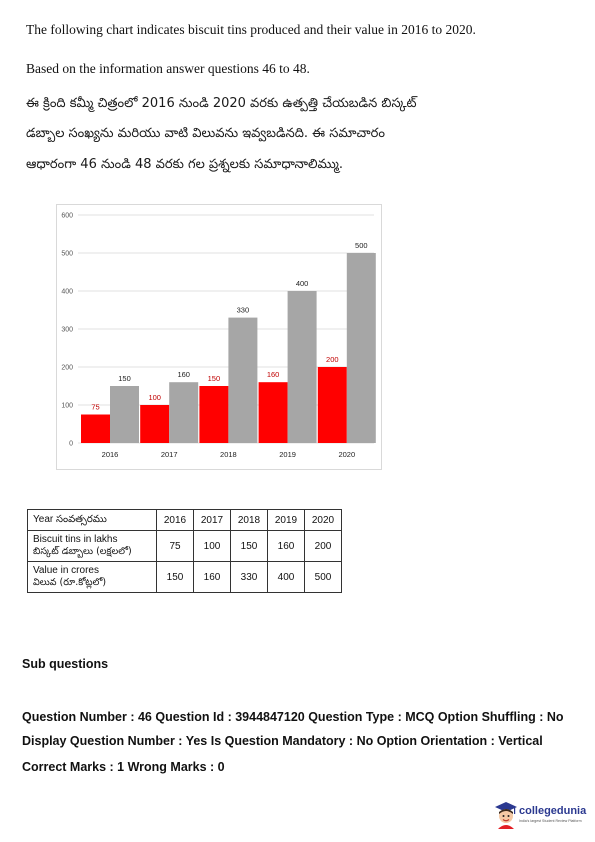 The image size is (595, 842). I want to click on chart-y-axis: 0 100 200 300 400 500 600, so click(67, 330).